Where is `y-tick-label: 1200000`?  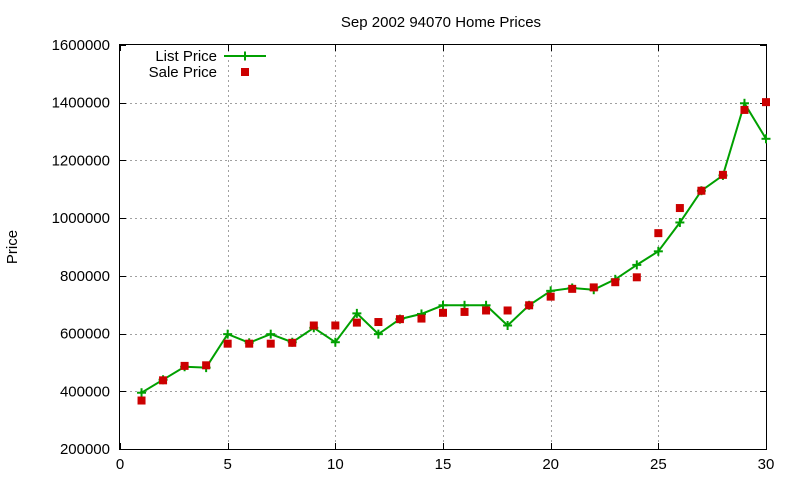
y-tick-label: 1200000 is located at coordinates (81, 160).